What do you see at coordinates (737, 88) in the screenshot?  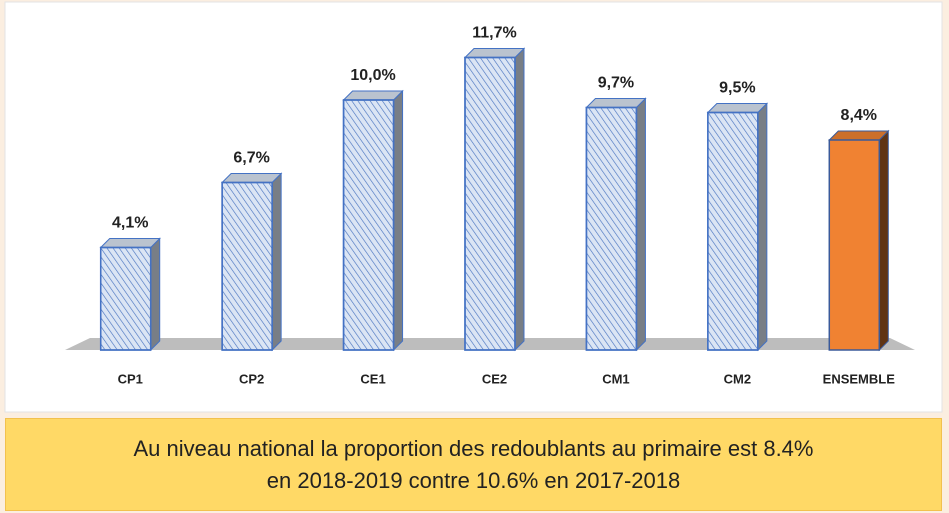 I see `data-label: 9,5%` at bounding box center [737, 88].